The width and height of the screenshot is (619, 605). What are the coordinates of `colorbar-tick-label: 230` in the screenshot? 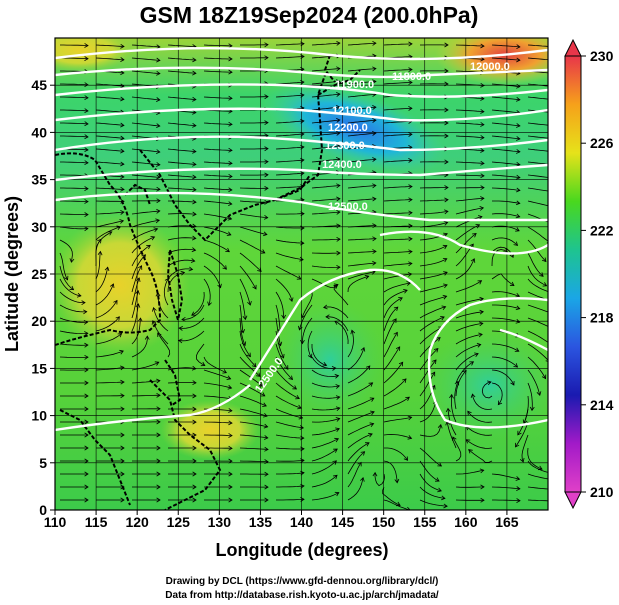 It's located at (602, 56).